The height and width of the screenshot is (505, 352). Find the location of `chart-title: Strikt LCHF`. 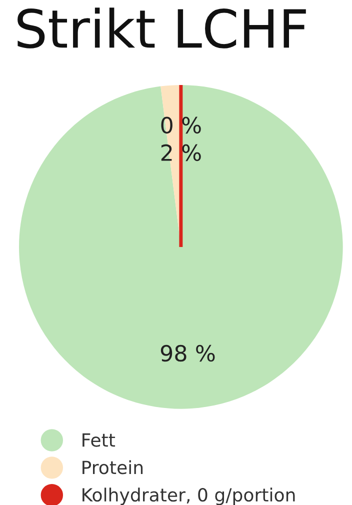

chart-title: Strikt LCHF is located at coordinates (162, 28).